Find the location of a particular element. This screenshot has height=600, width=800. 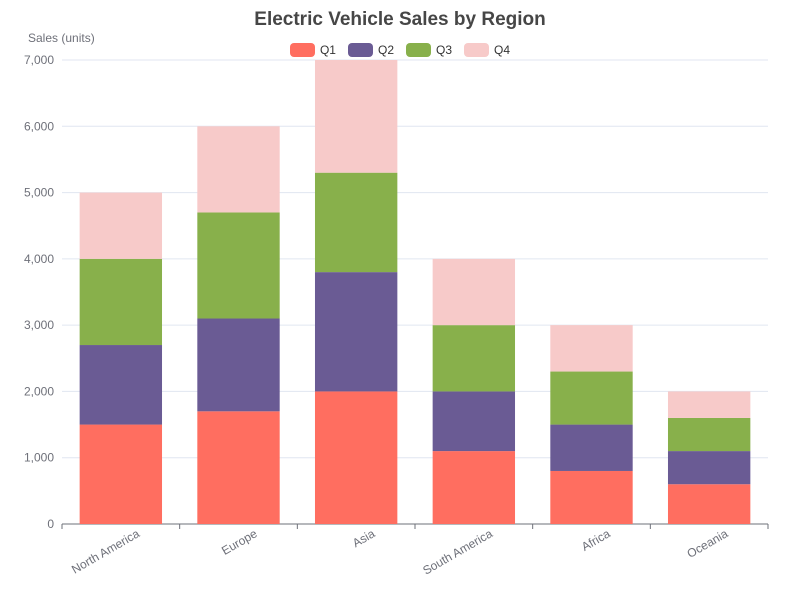

legend-label-q2: Q2 is located at coordinates (385, 50).